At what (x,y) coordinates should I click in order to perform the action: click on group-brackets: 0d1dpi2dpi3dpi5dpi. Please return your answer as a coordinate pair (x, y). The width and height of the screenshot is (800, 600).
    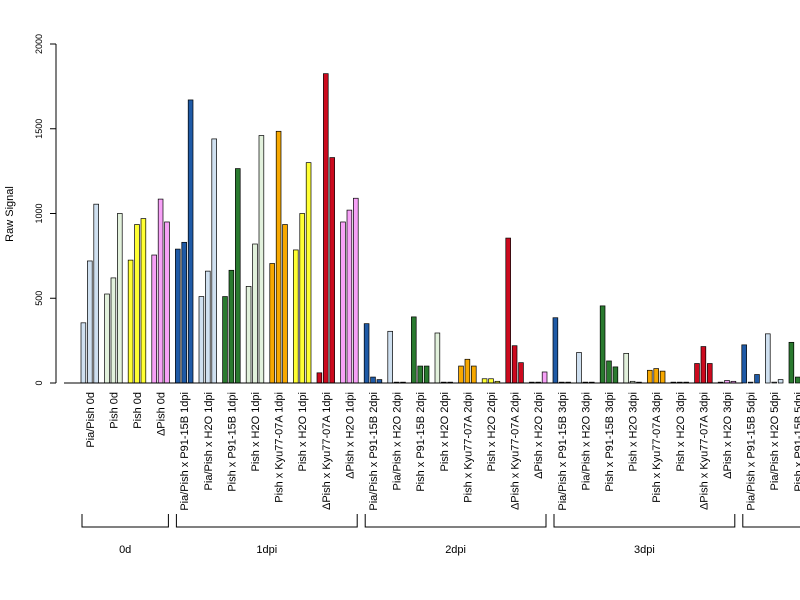
    Looking at the image, I should click on (440, 535).